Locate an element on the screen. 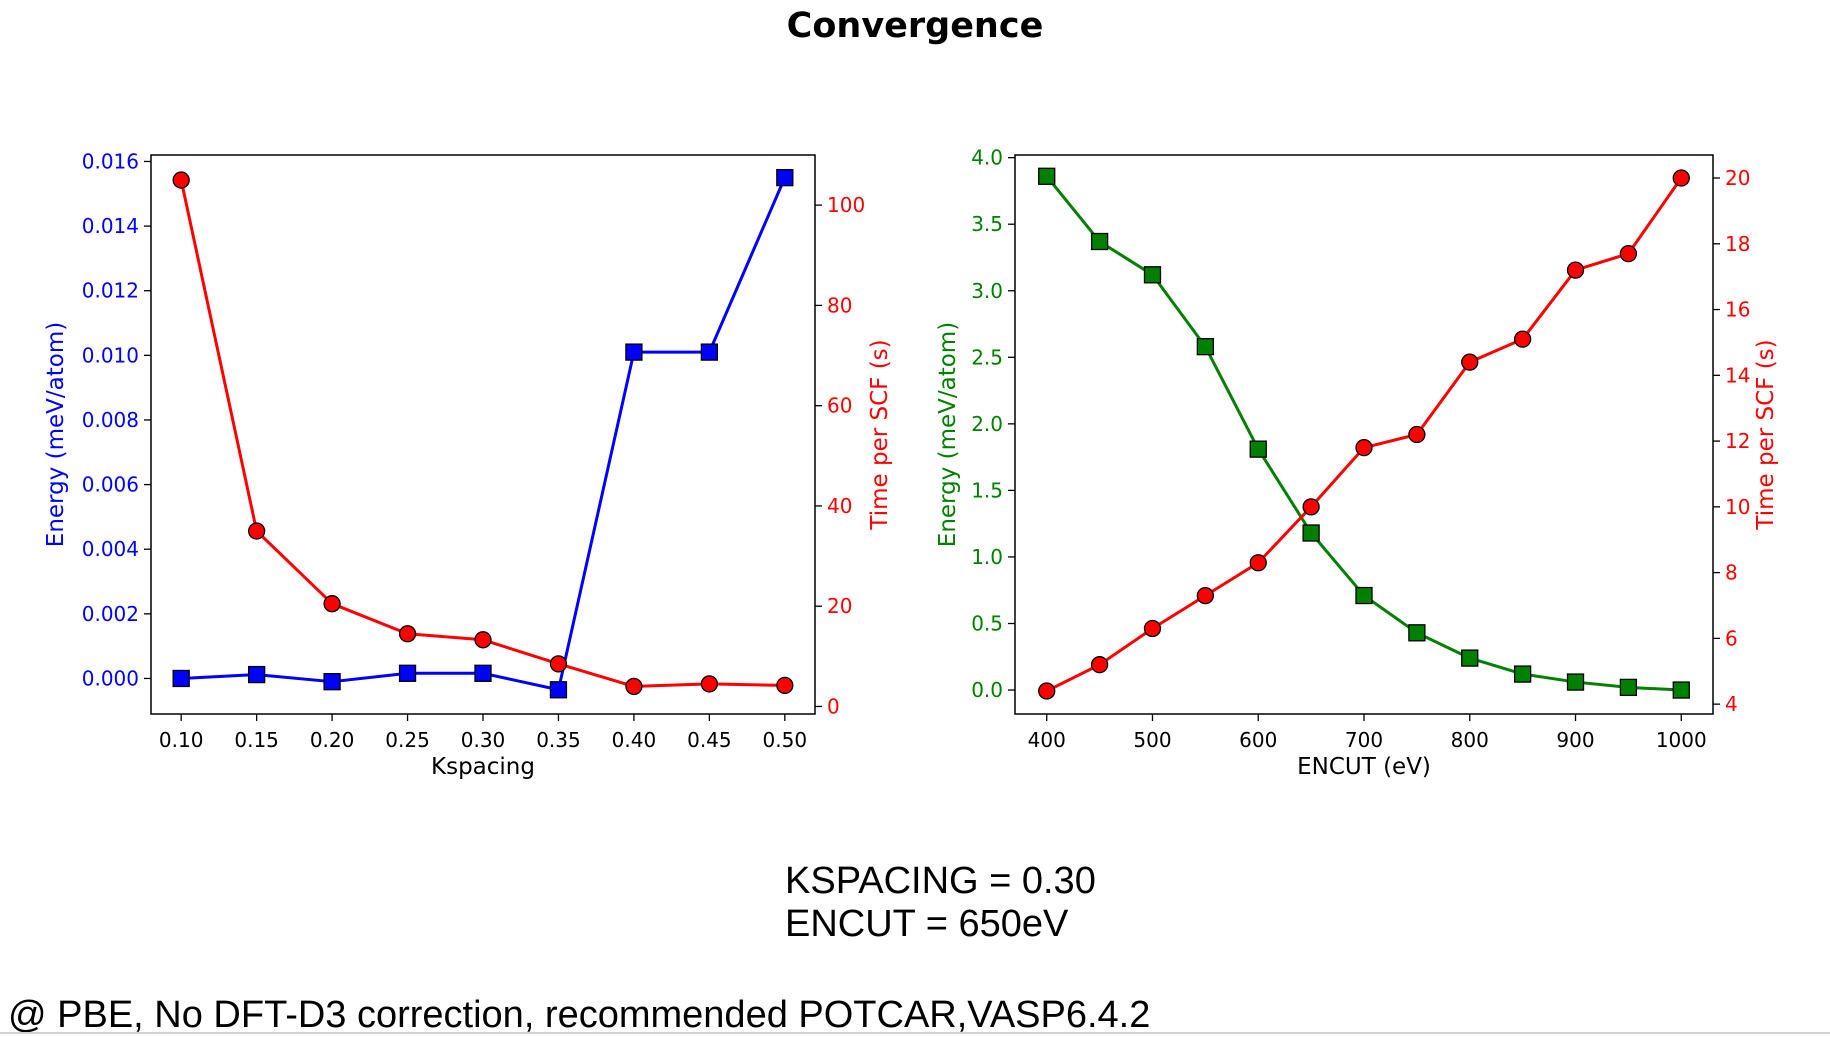 The width and height of the screenshot is (1830, 1037). x-tick-label: 0.25 is located at coordinates (407, 740).